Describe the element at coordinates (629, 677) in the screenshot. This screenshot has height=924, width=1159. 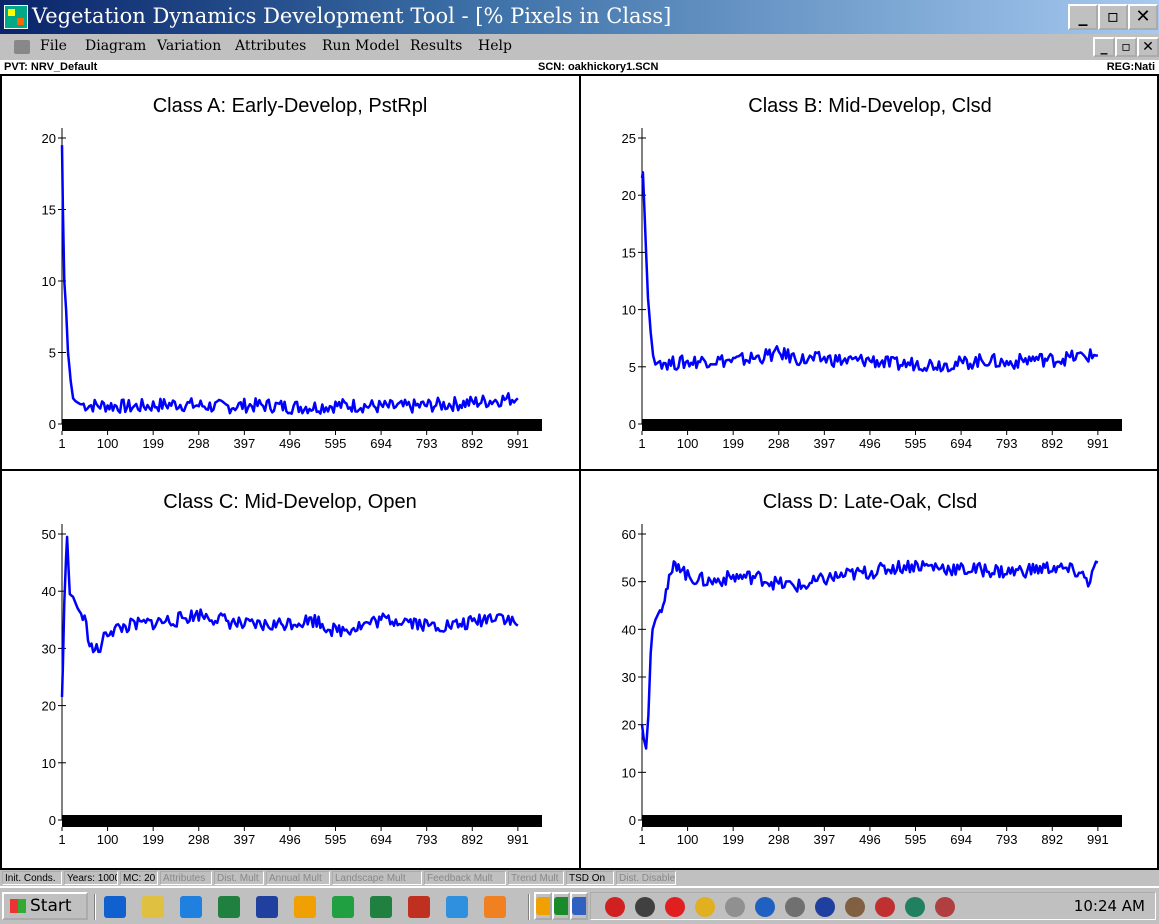
I see `y-tick-label: 30` at that location.